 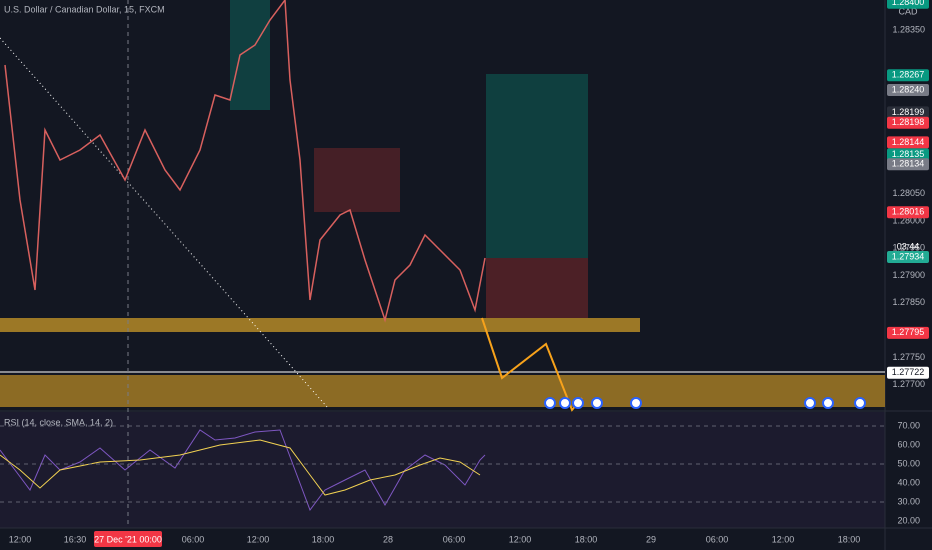 I want to click on long-target, so click(x=537, y=166).